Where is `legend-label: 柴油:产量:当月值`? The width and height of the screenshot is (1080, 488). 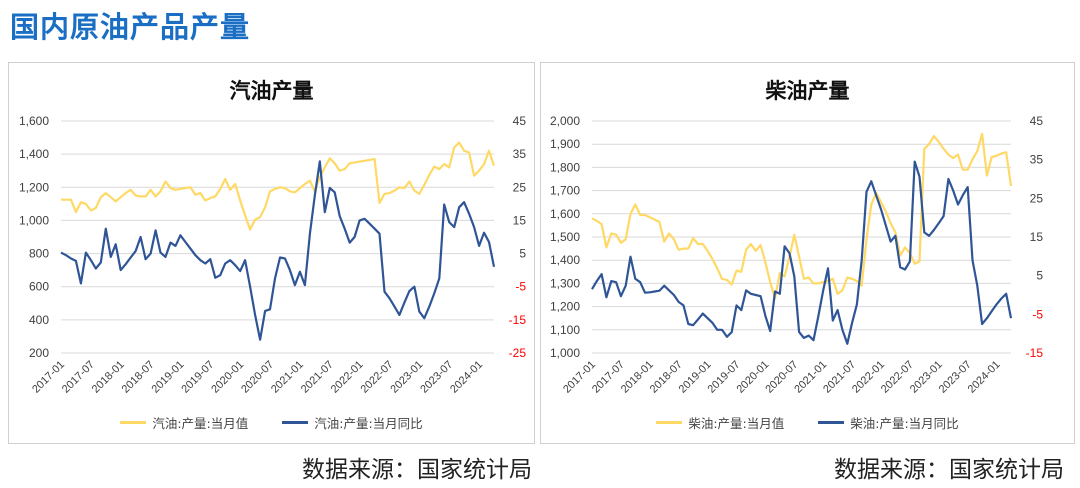 legend-label: 柴油:产量:当月值 is located at coordinates (736, 423).